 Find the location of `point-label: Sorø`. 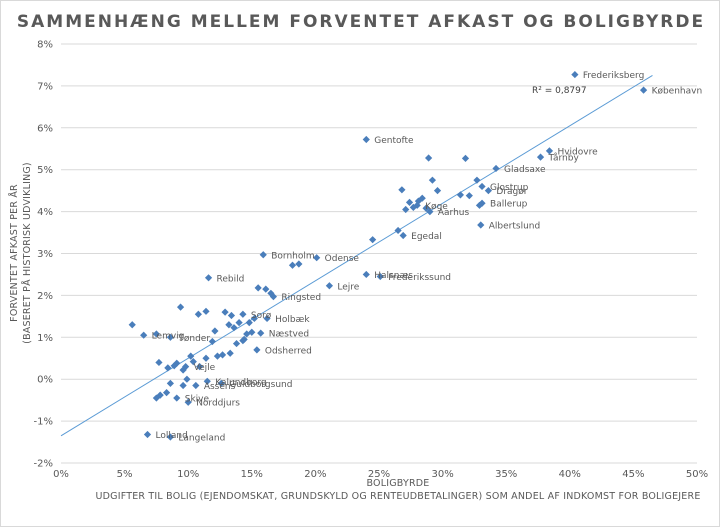

point-label: Sorø is located at coordinates (261, 316).